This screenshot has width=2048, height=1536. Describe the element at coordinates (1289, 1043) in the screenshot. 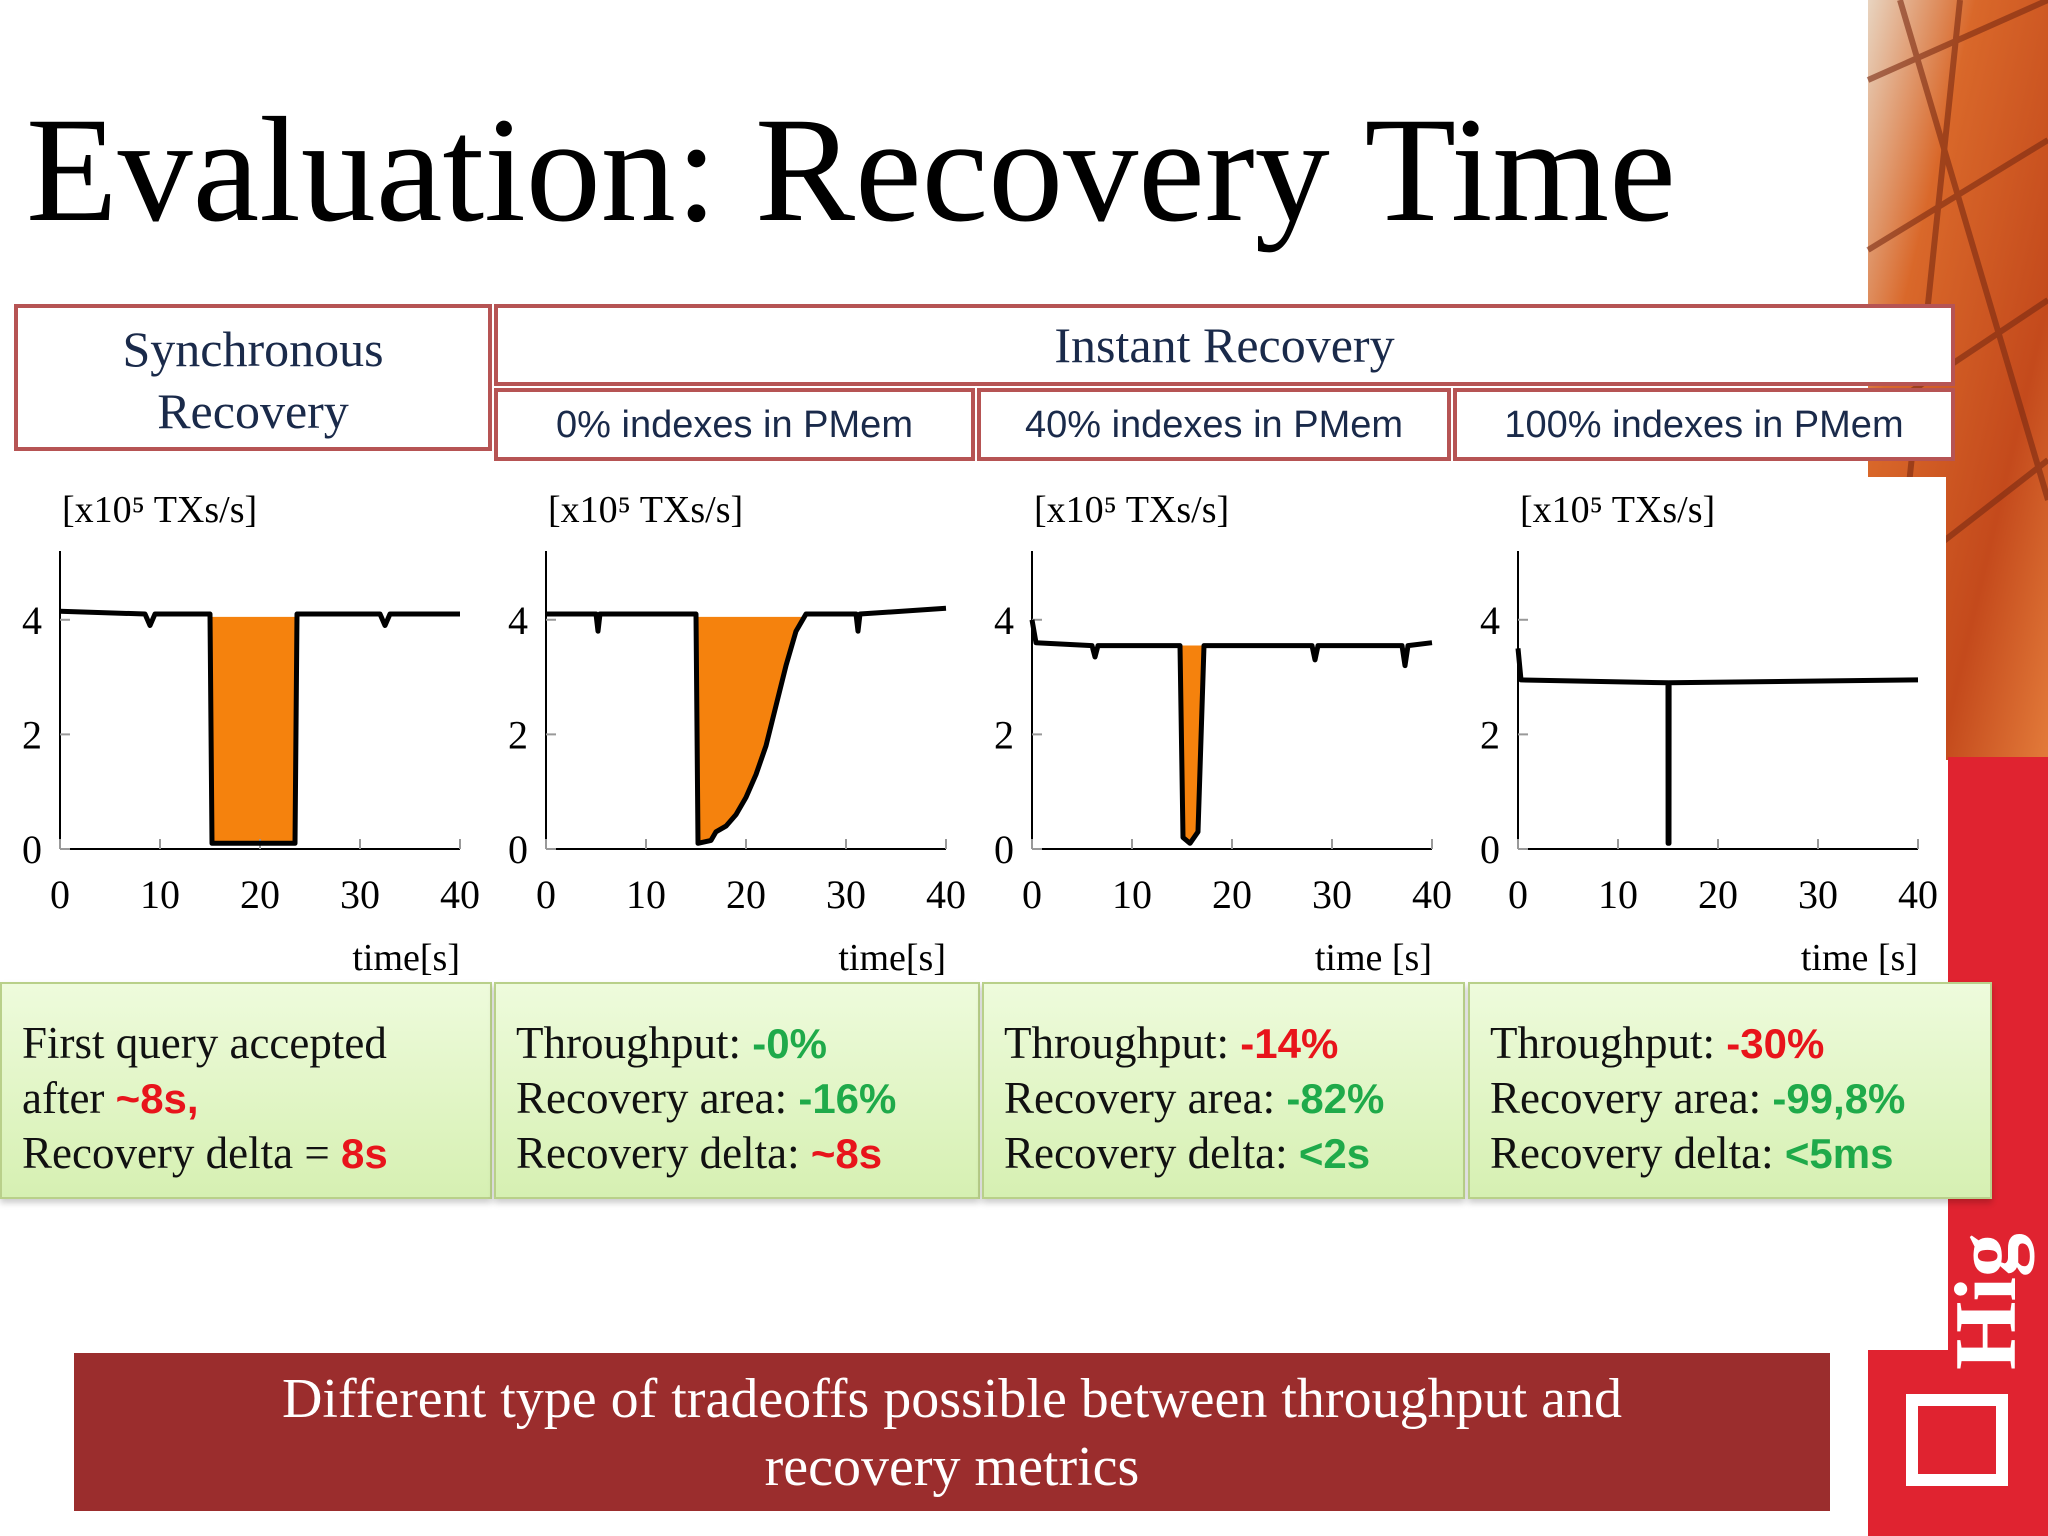

I see `result-value: -14%` at that location.